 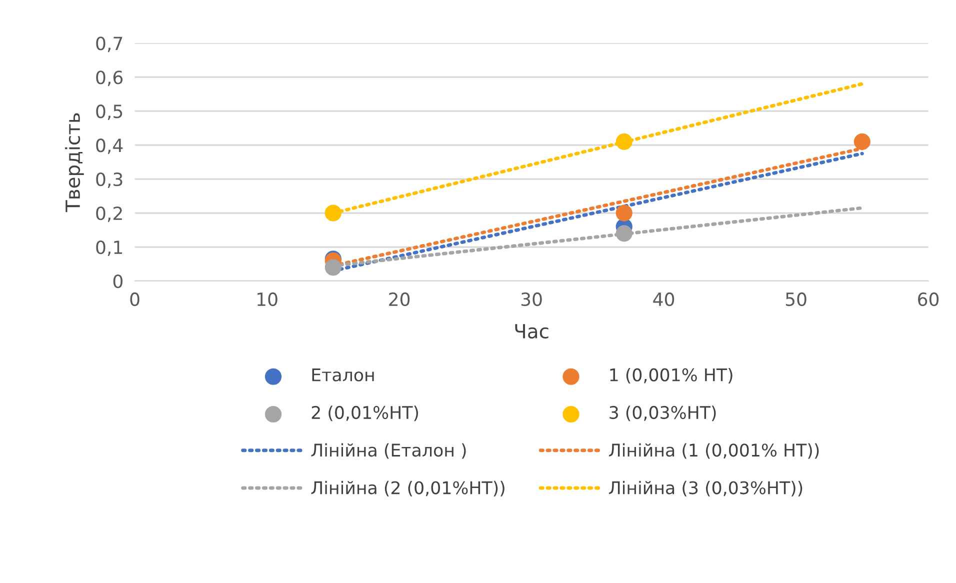 What do you see at coordinates (109, 248) in the screenshot?
I see `y-tick-label: 0,1` at bounding box center [109, 248].